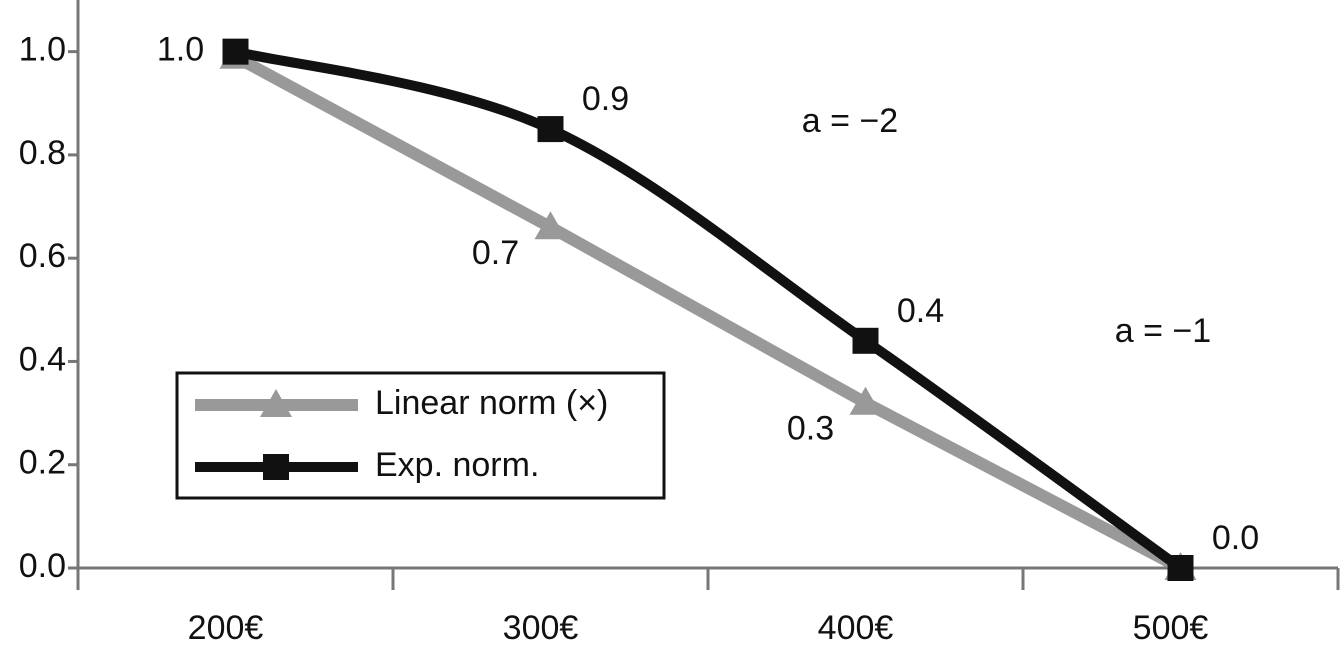 This screenshot has height=648, width=1341. I want to click on y-tick-label: 1.0, so click(42, 50).